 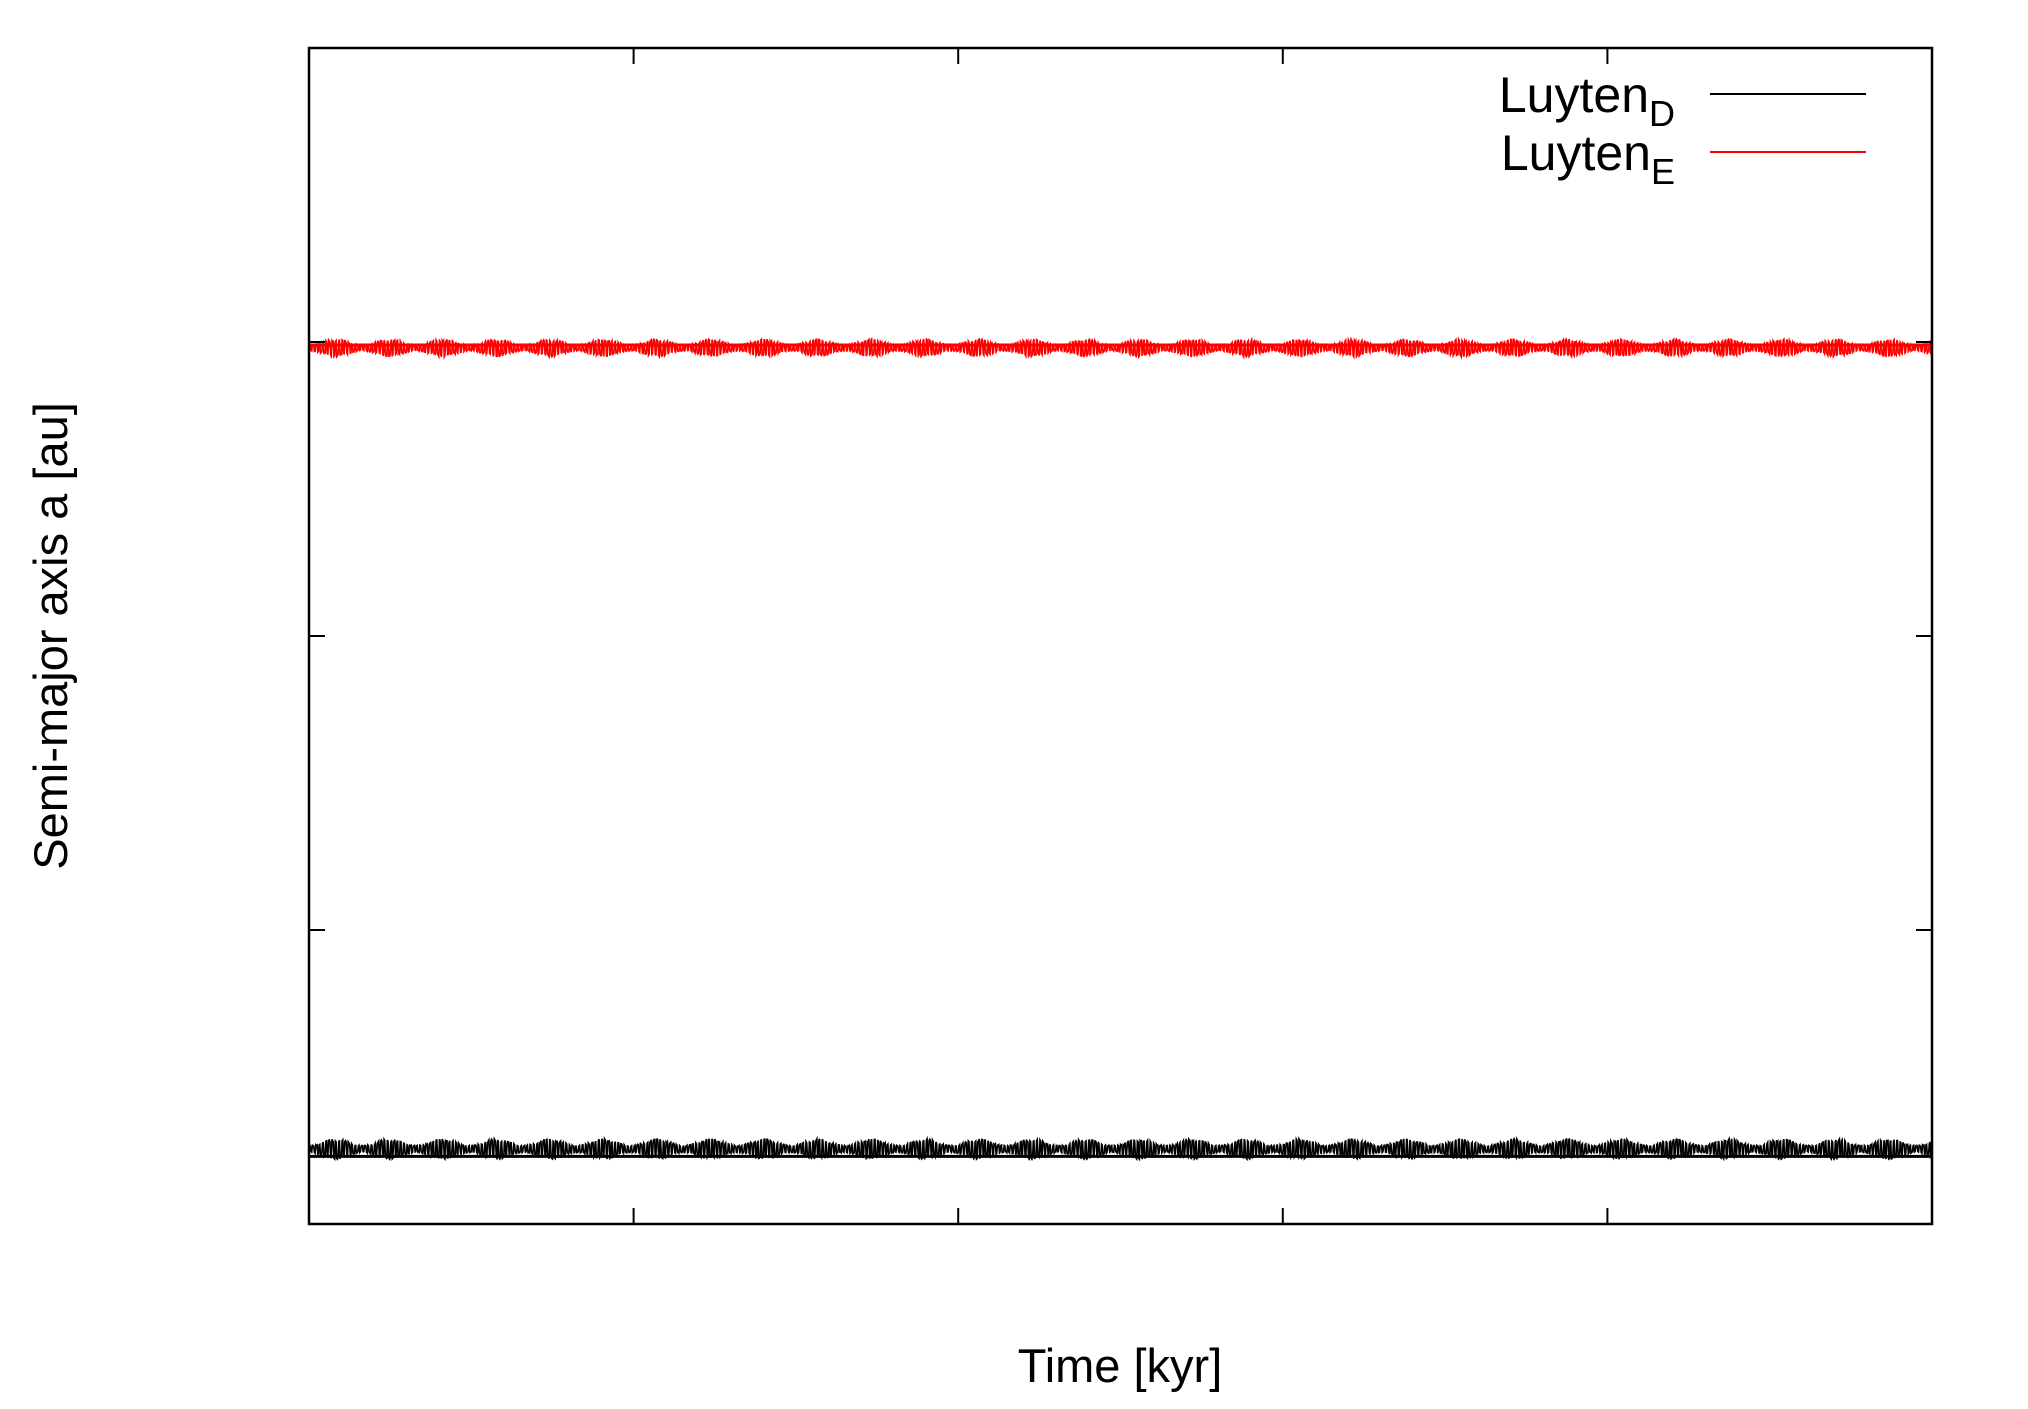 What do you see at coordinates (1120, 1365) in the screenshot?
I see `x-axis-label: Time [kyr]` at bounding box center [1120, 1365].